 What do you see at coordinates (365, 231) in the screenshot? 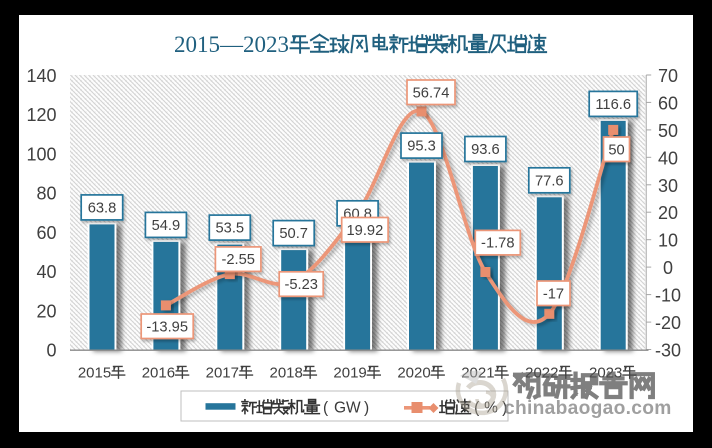
I see `svg-text: 19.92` at bounding box center [365, 231].